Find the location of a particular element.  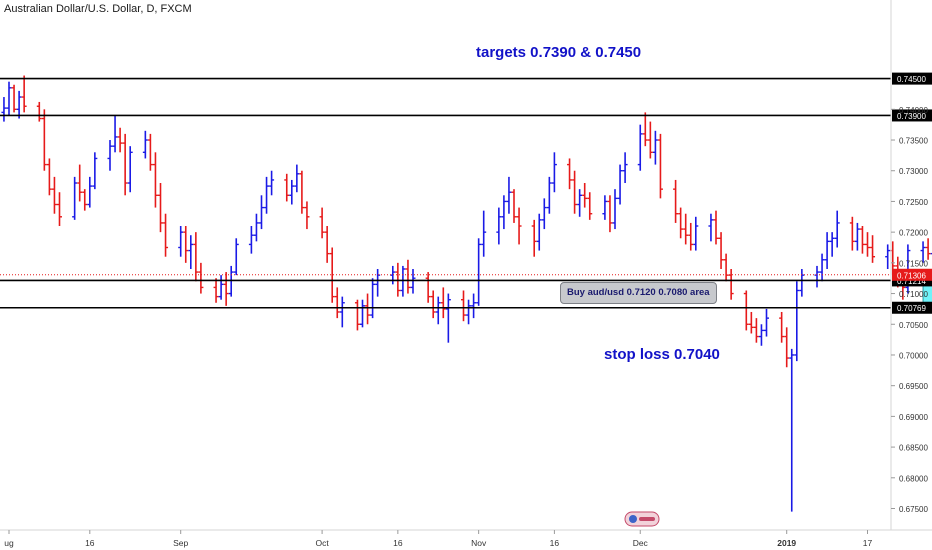

level-label-bg is located at coordinates (912, 307).